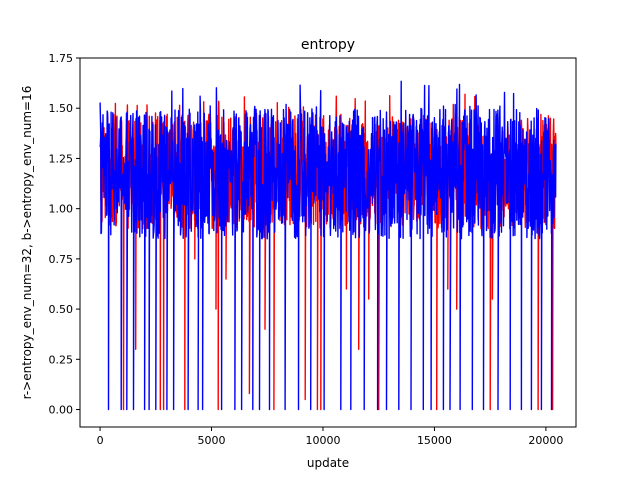 The width and height of the screenshot is (640, 480). What do you see at coordinates (61, 359) in the screenshot?
I see `y-tick-label: 0.25` at bounding box center [61, 359].